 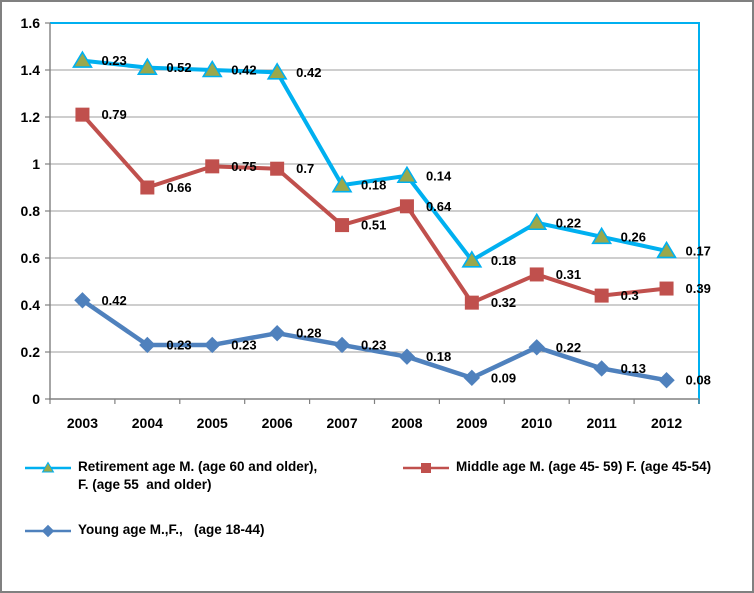 I want to click on y-axis-tick-label: 1.6, so click(x=31, y=23).